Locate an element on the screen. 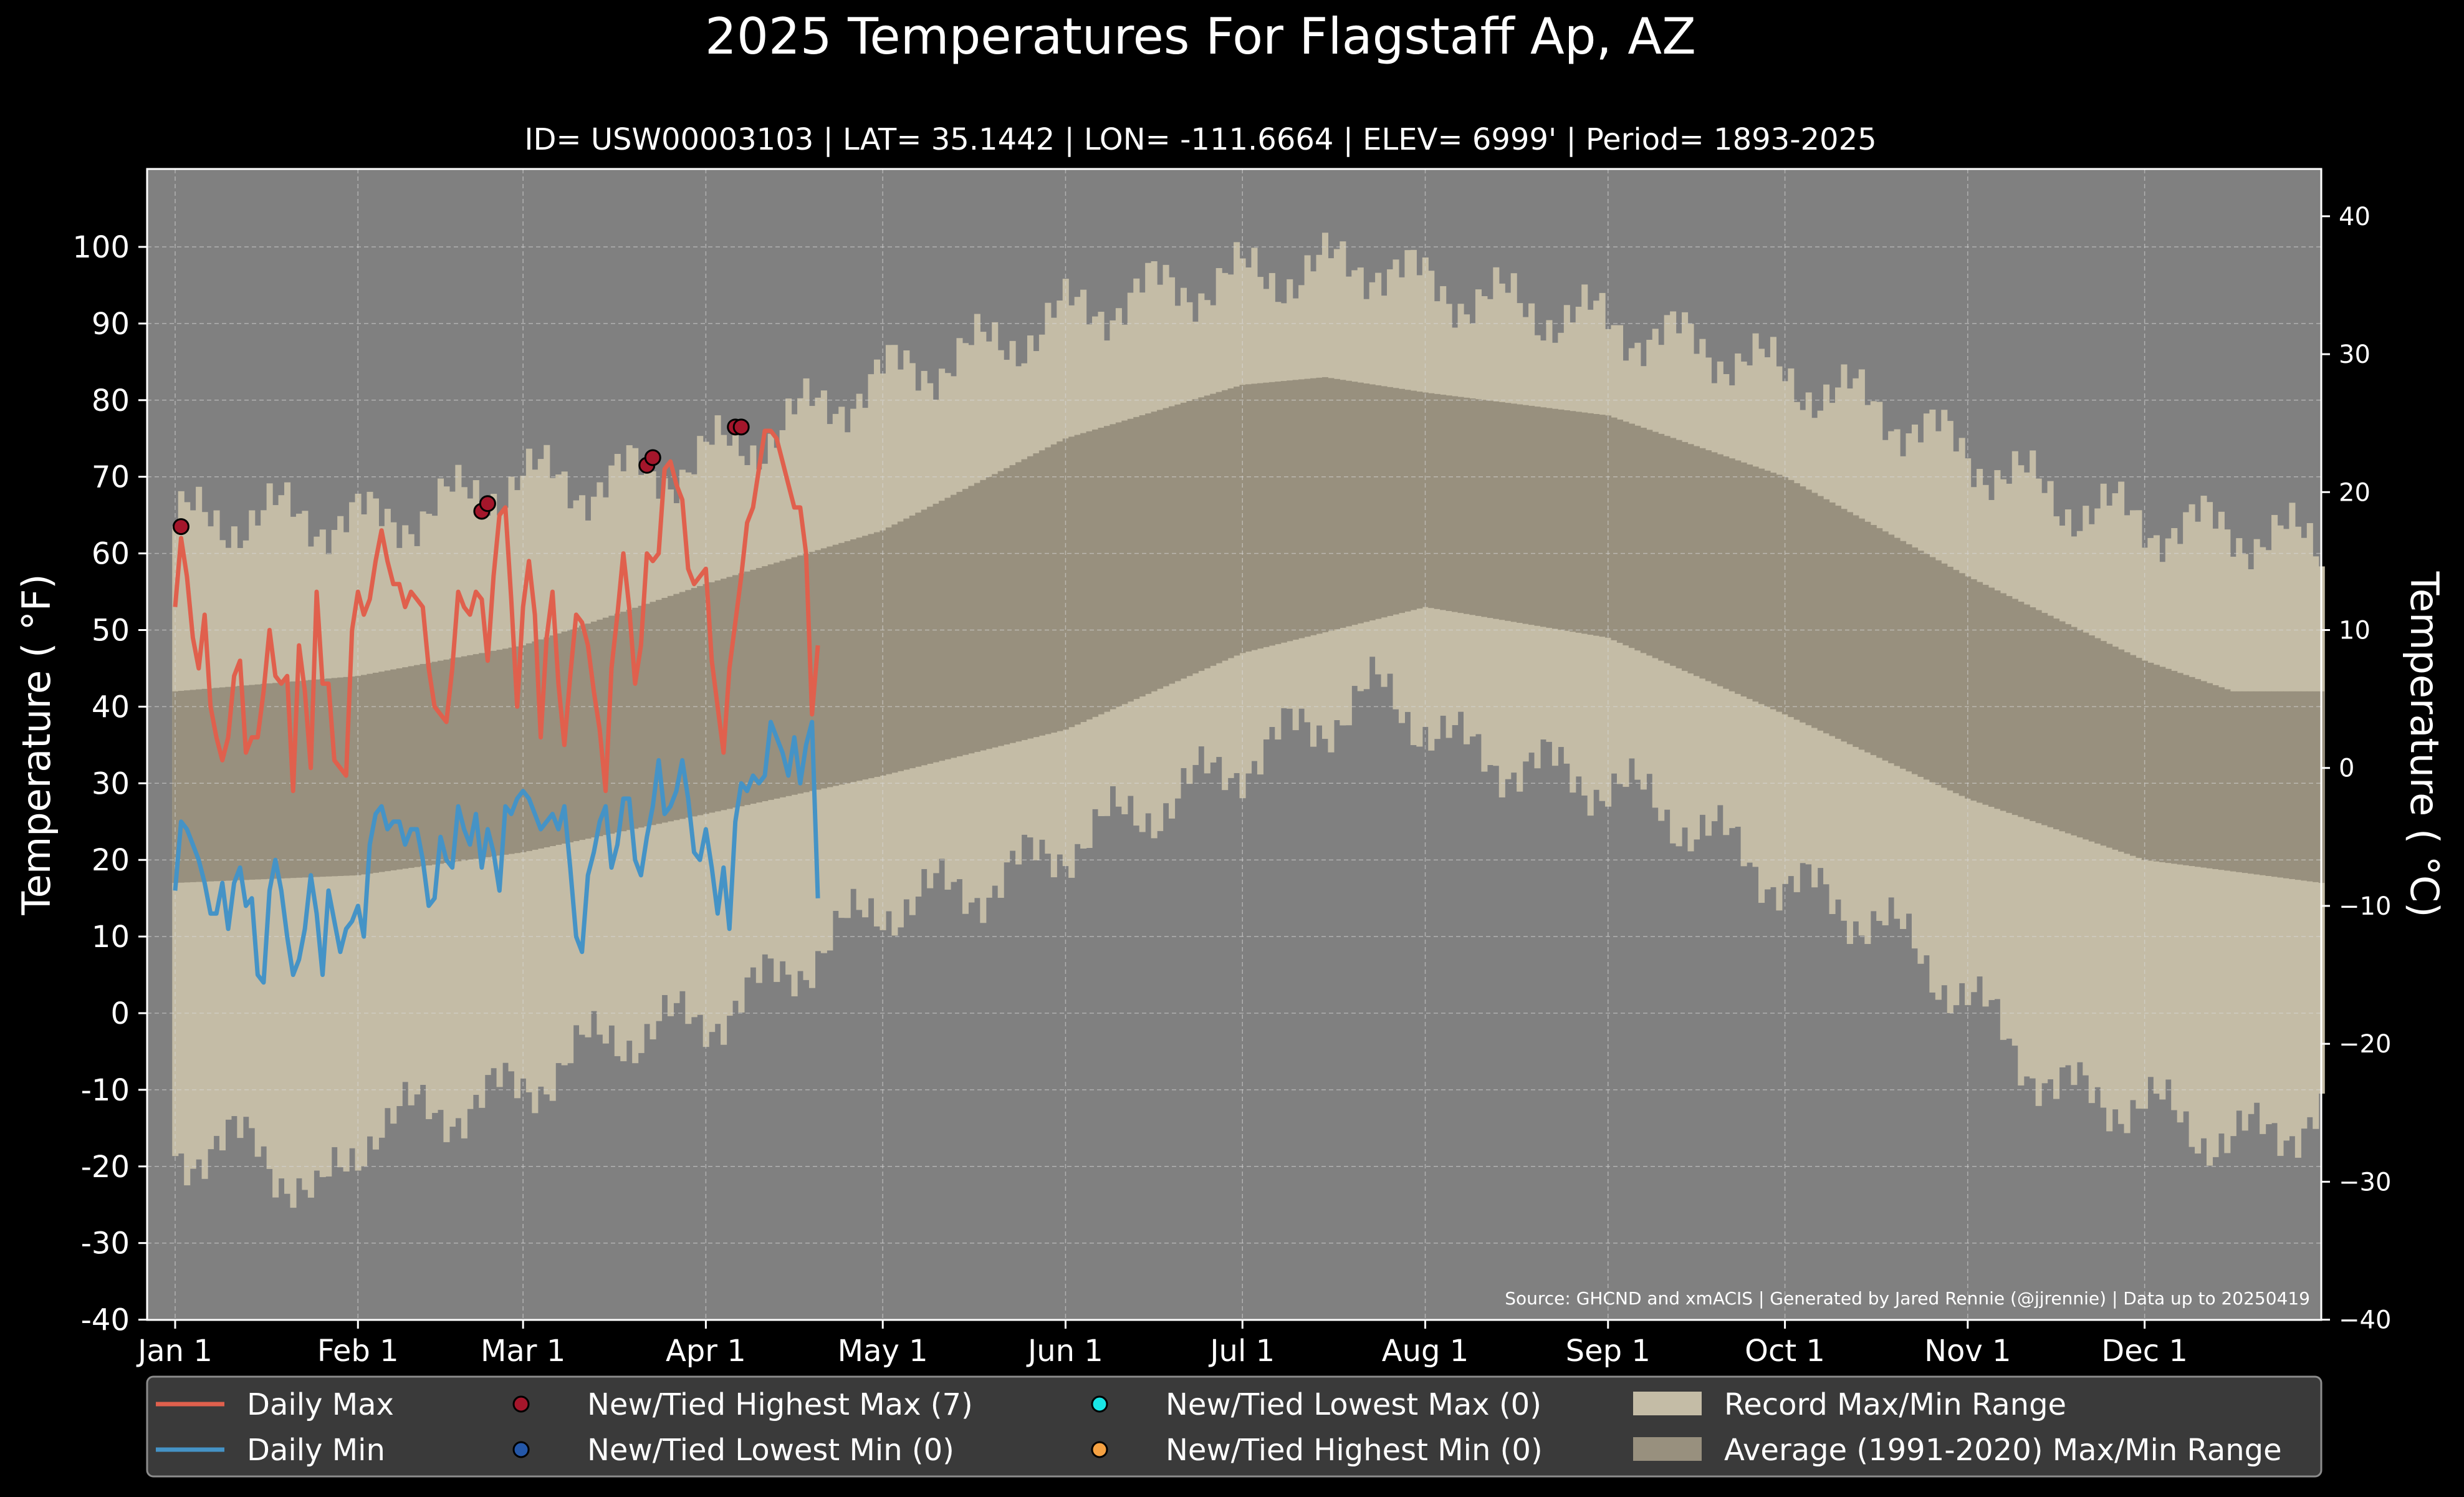 The image size is (2464, 1497). y-tick-label-right: 0 is located at coordinates (2346, 768).